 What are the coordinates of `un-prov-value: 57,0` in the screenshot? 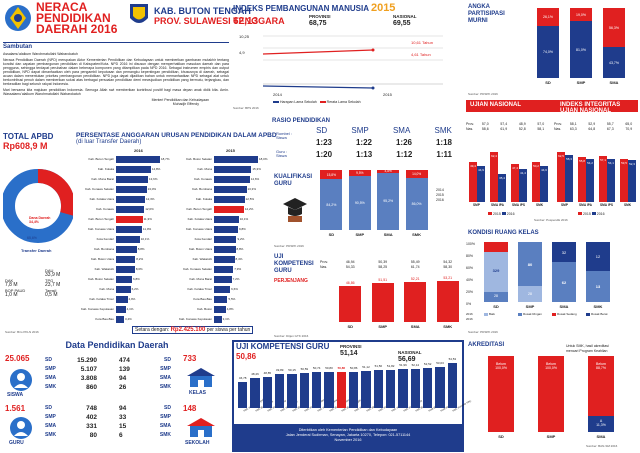 It's located at (541, 124).